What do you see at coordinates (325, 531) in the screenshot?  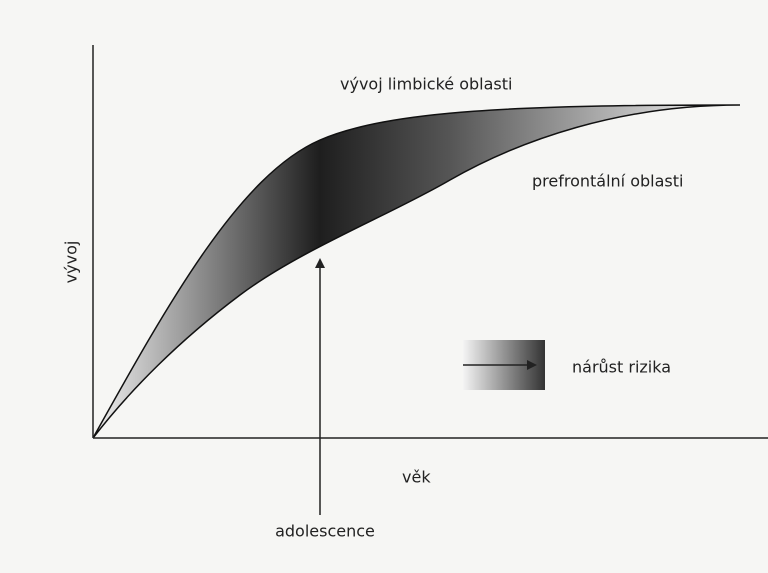 I see `arrow-label: adolescence` at bounding box center [325, 531].